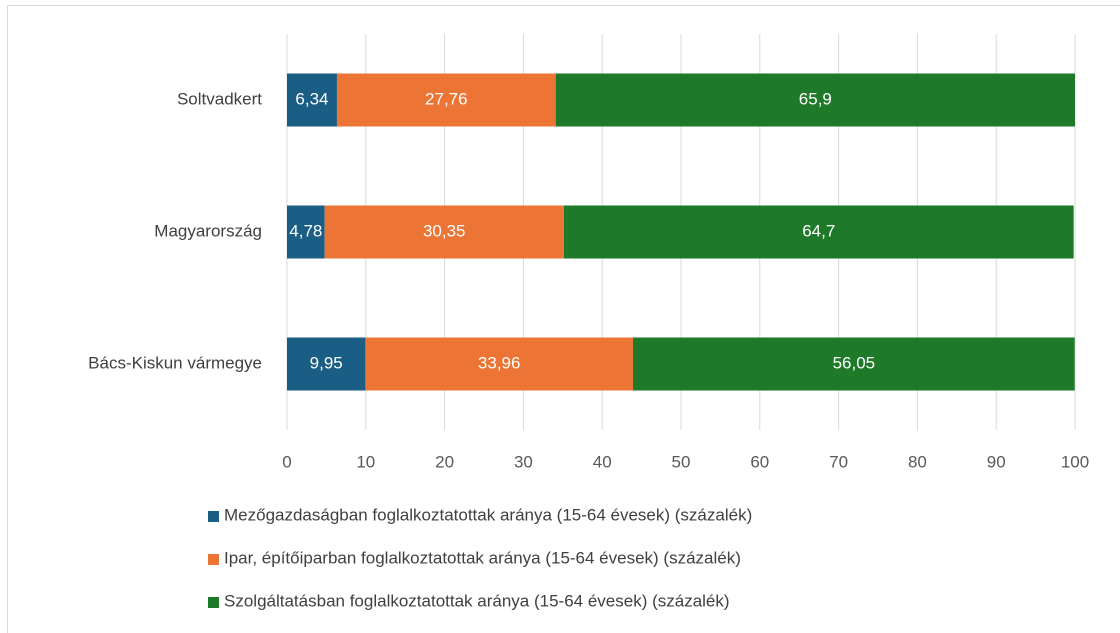 The height and width of the screenshot is (633, 1120). Describe the element at coordinates (917, 461) in the screenshot. I see `x-tick-label: 80` at that location.